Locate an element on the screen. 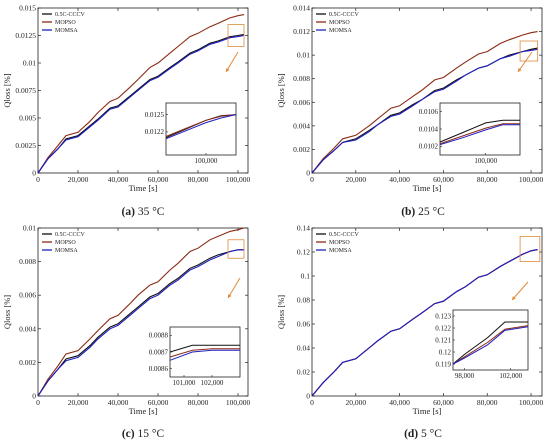  inset-y-tick-label: 0.122 is located at coordinates (443, 328).